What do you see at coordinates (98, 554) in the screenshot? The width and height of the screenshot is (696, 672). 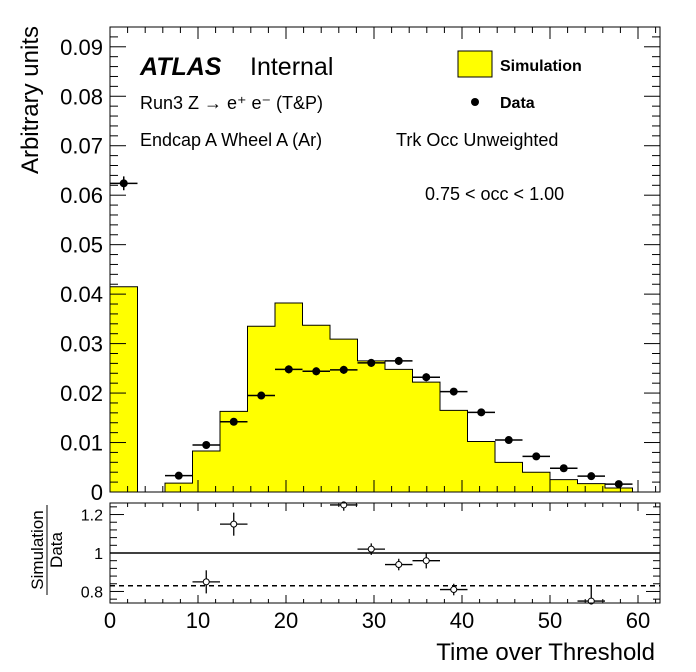 I see `ratio-y-tick-label: 1` at bounding box center [98, 554].